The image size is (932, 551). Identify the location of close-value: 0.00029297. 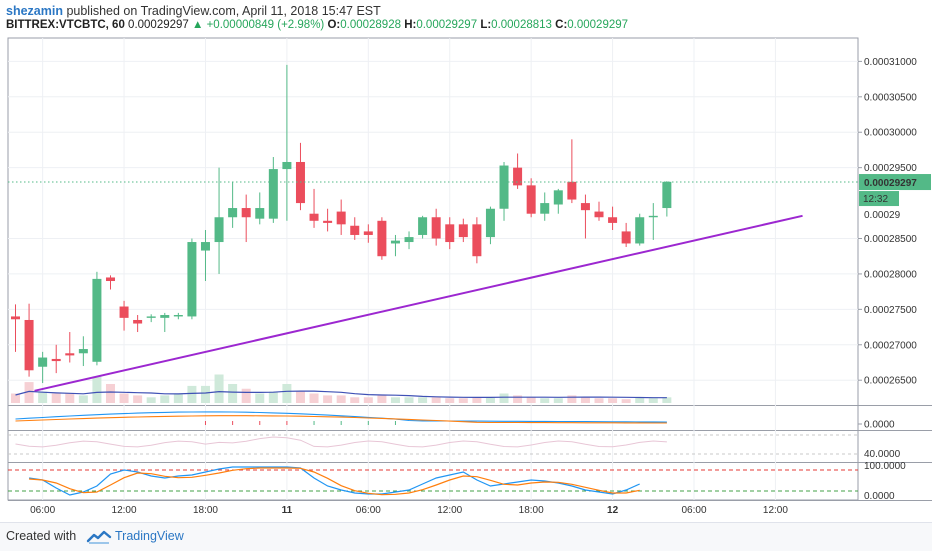
(598, 25).